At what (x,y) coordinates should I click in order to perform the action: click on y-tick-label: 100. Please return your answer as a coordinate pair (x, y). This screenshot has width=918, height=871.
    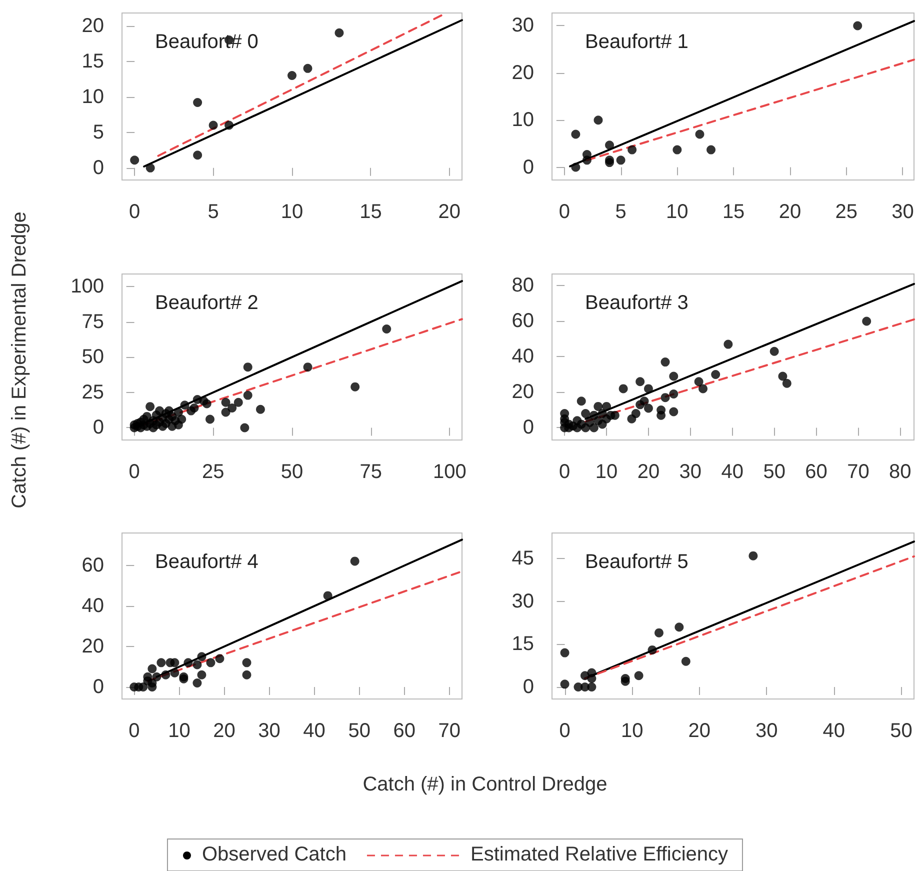
    Looking at the image, I should click on (87, 287).